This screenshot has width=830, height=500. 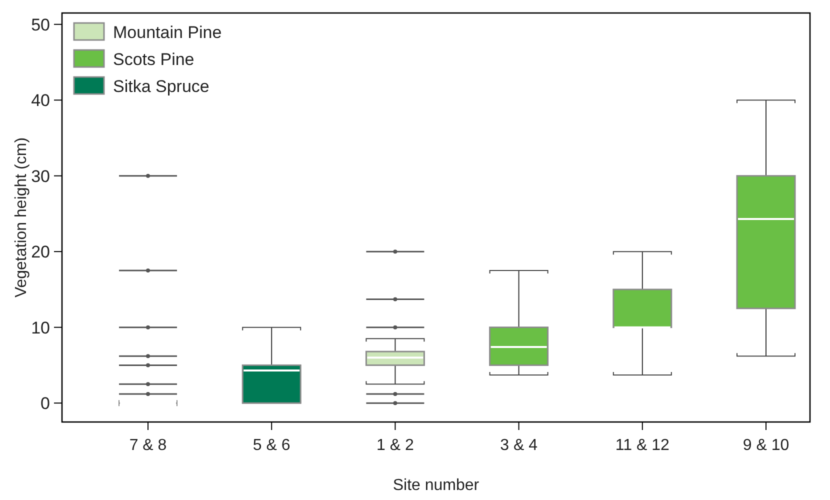 What do you see at coordinates (40, 252) in the screenshot?
I see `y-tick-label: 20` at bounding box center [40, 252].